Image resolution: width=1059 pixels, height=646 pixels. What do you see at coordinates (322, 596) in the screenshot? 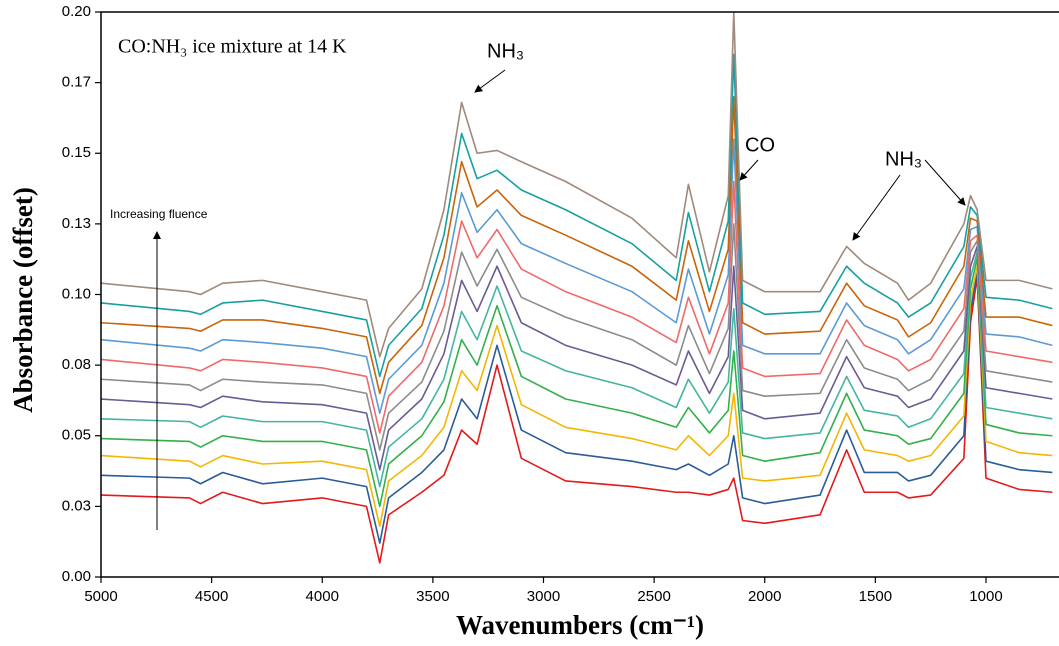
I see `x-tick-label: 4000` at bounding box center [322, 596].